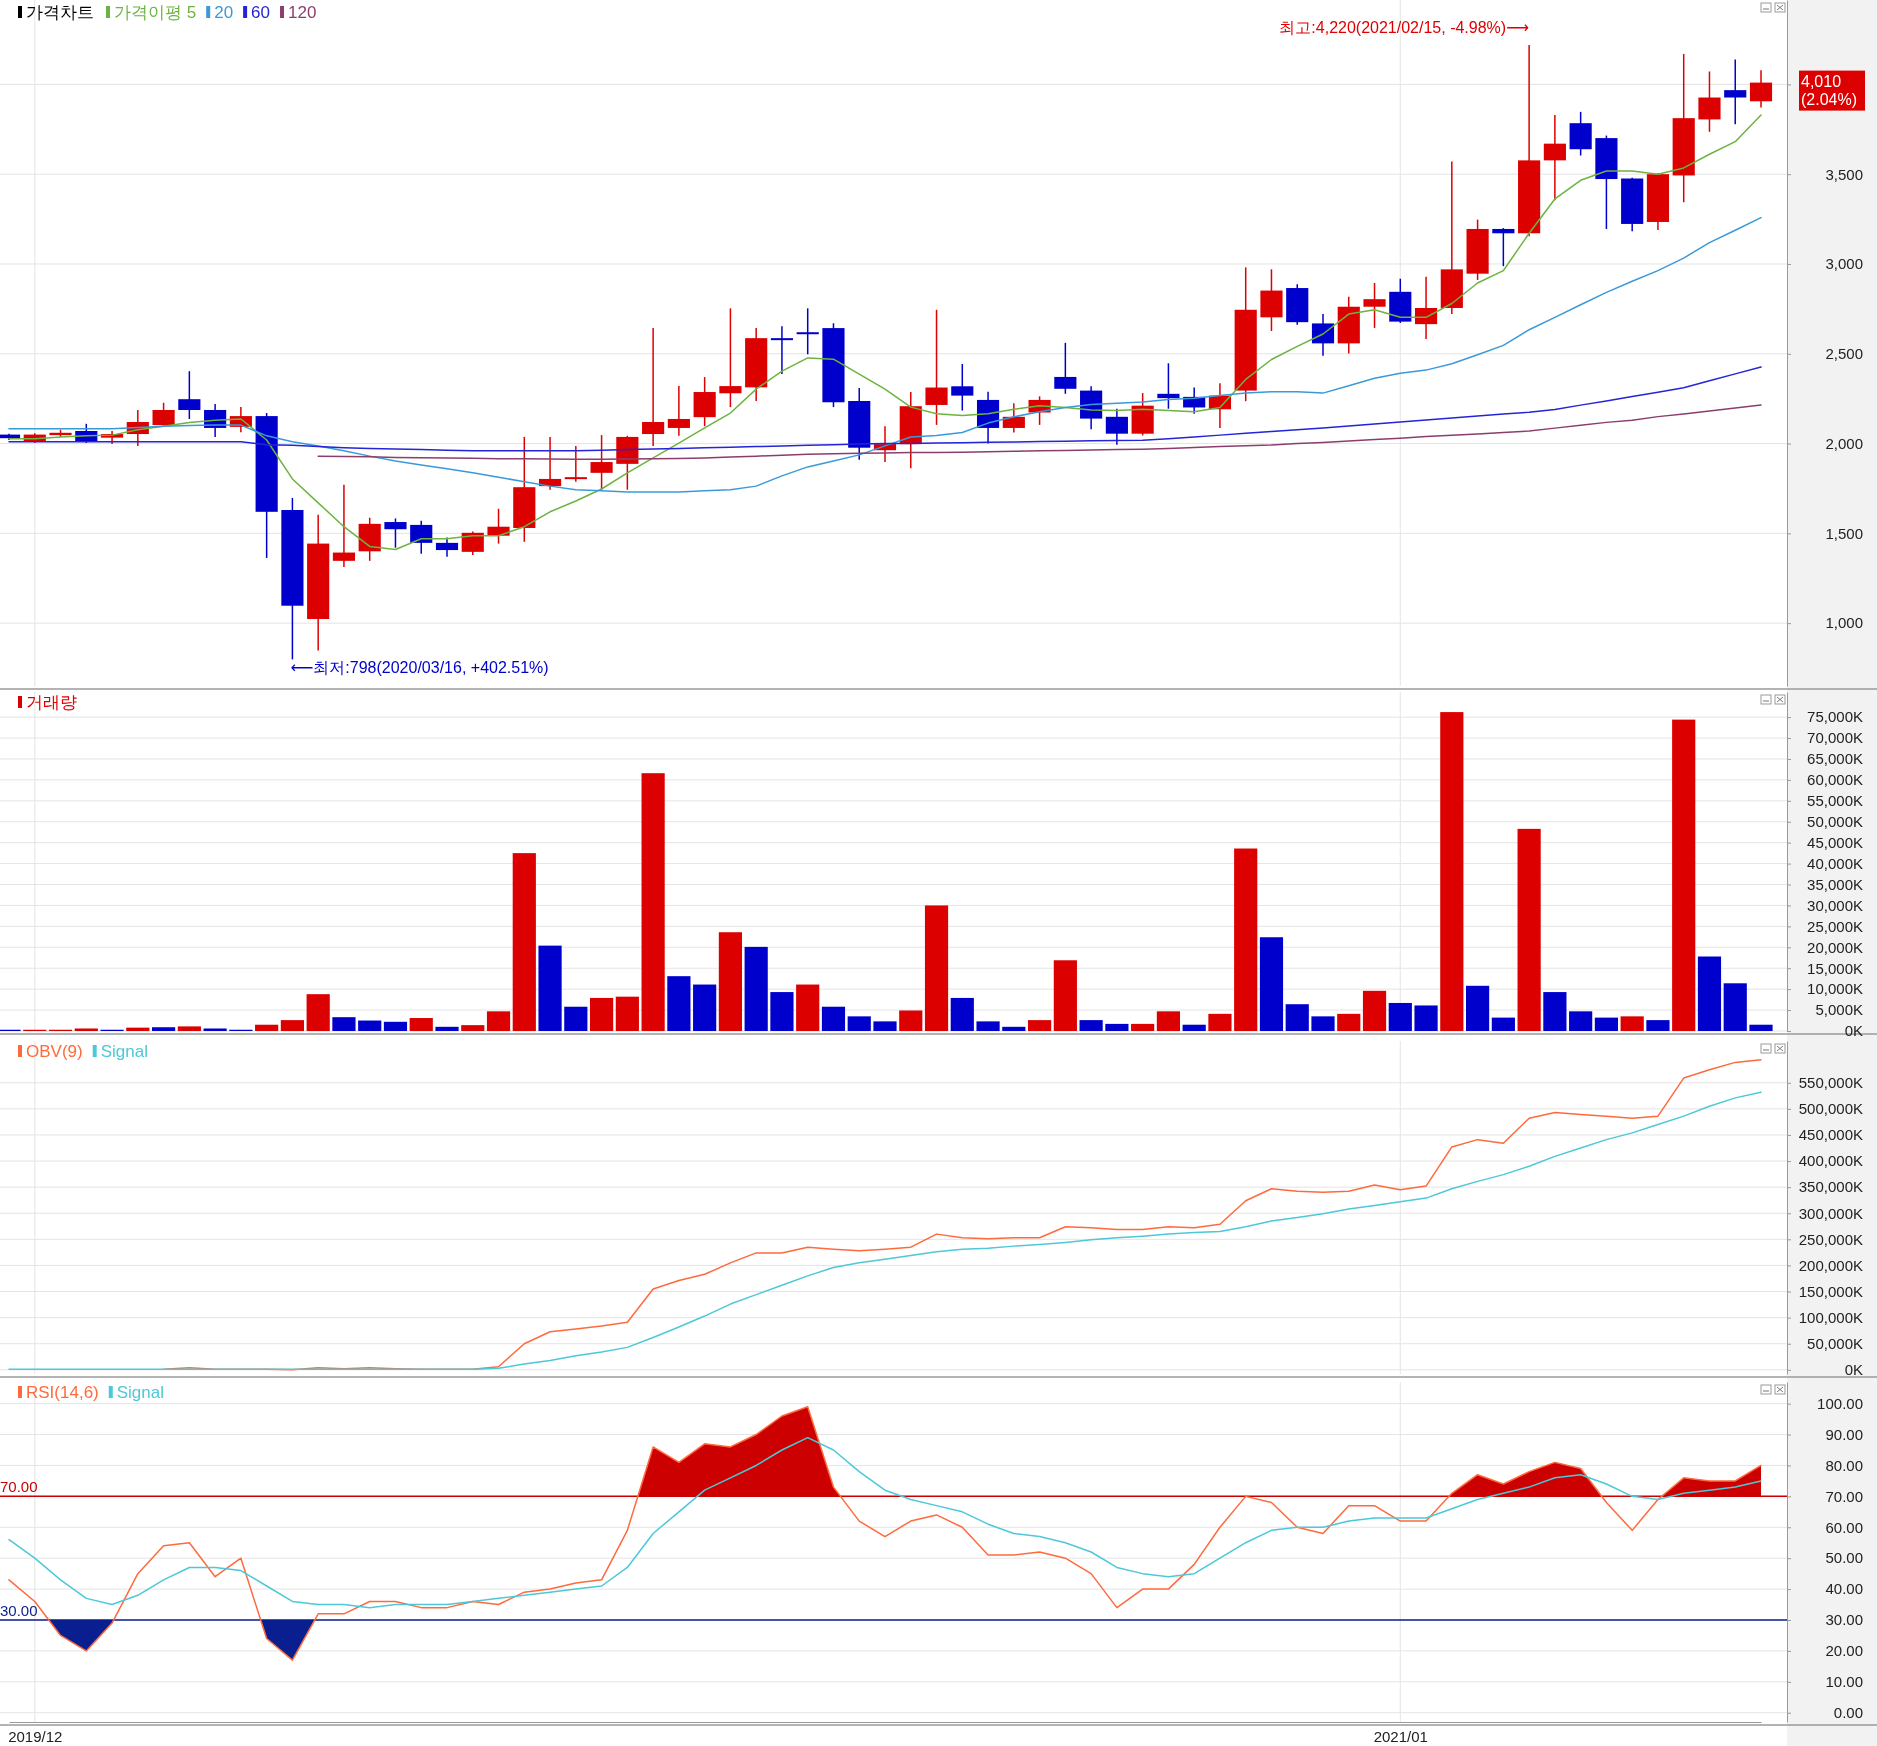 Image resolution: width=1877 pixels, height=1746 pixels. I want to click on legend-label: OBV(9), so click(54, 1051).